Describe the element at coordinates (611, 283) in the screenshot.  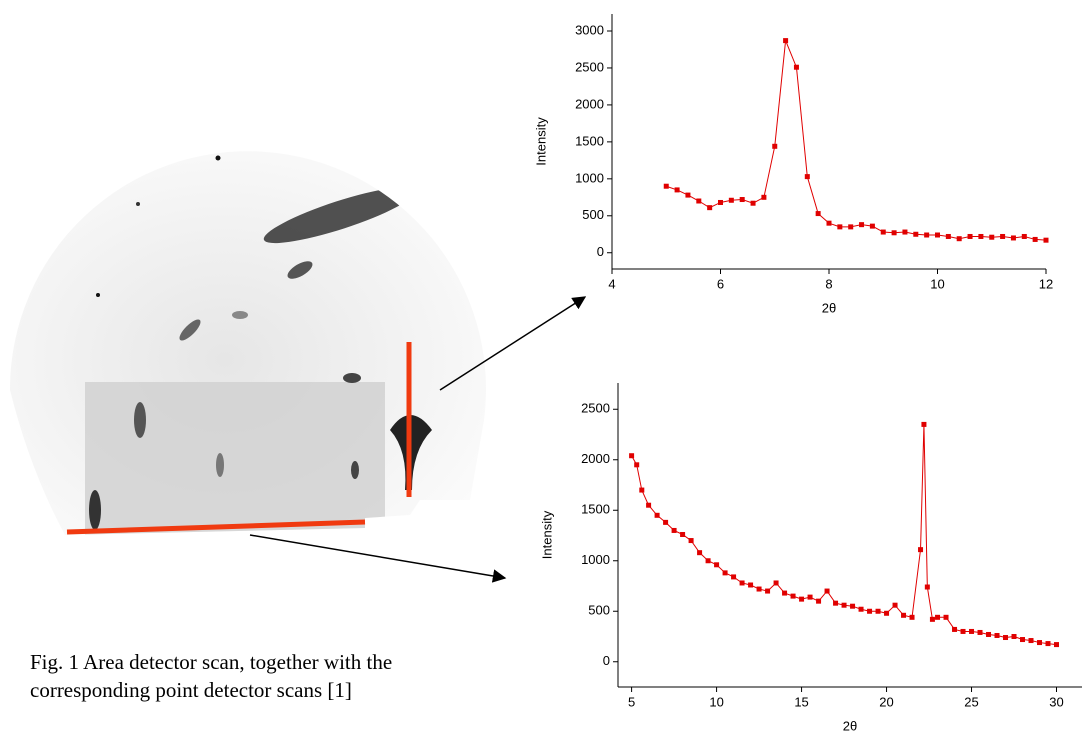
I see `x-tick-label: 4` at that location.